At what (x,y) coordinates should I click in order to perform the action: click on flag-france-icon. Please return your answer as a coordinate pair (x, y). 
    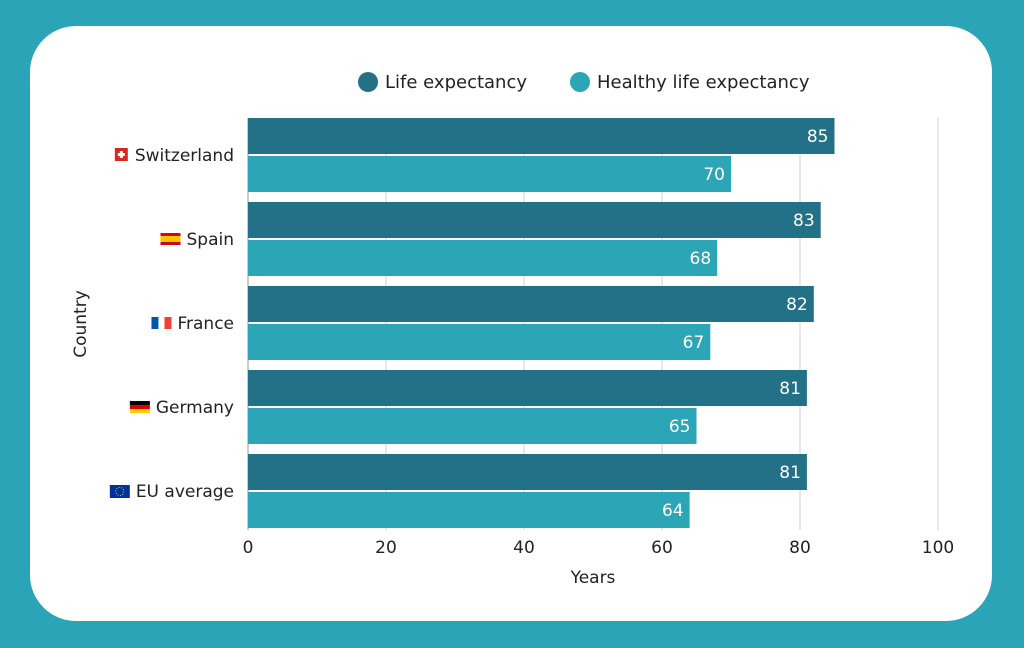
    Looking at the image, I should click on (161, 323).